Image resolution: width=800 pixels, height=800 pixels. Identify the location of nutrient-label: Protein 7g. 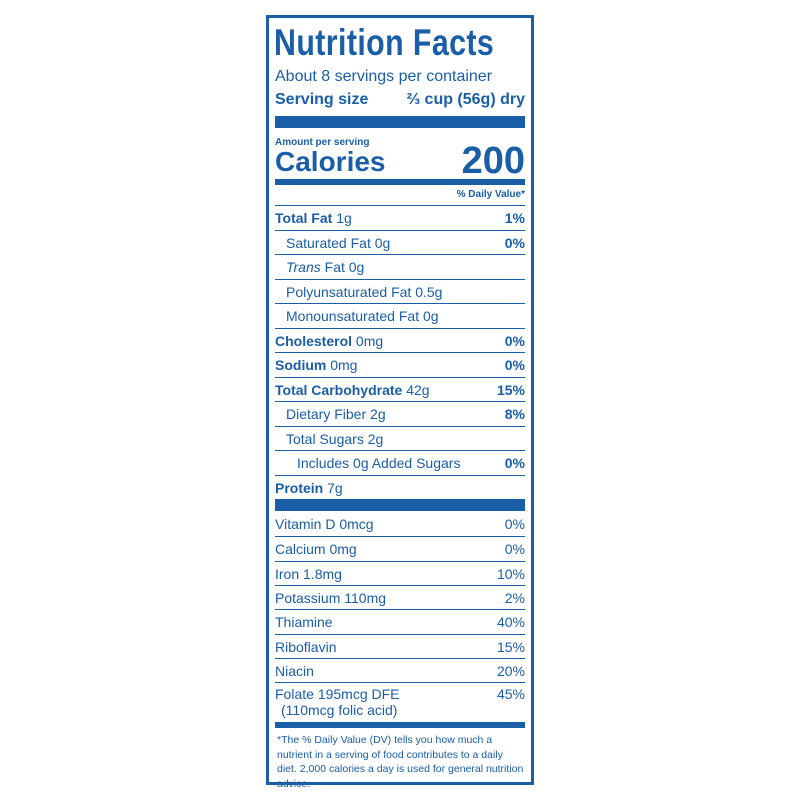
(309, 488).